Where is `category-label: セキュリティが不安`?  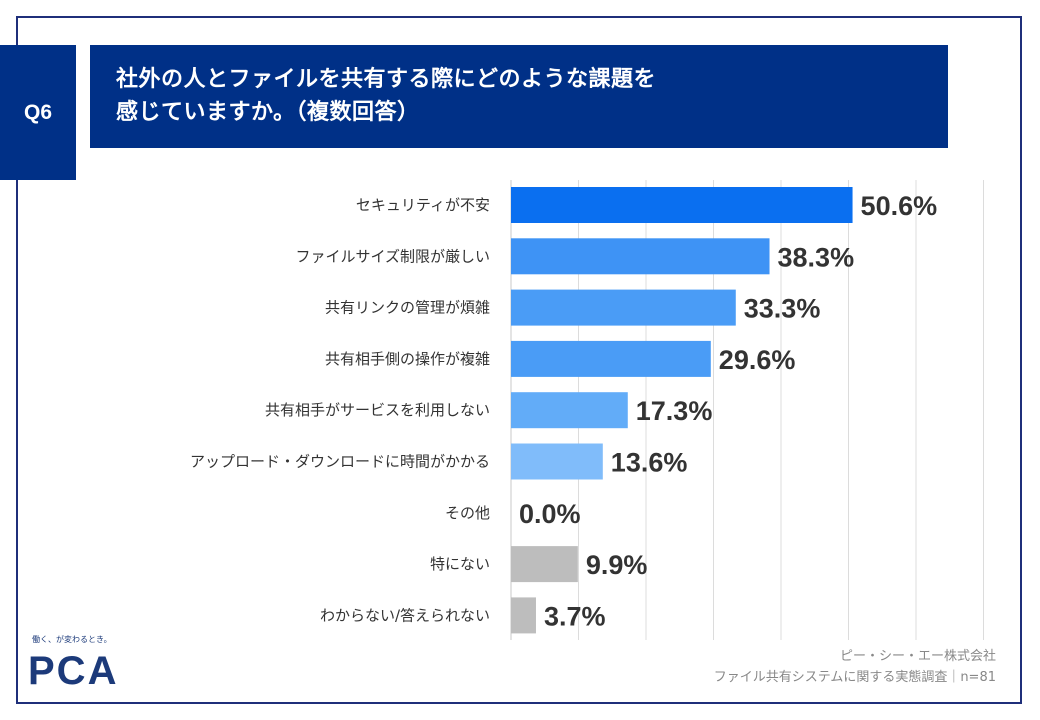 category-label: セキュリティが不安 is located at coordinates (423, 205).